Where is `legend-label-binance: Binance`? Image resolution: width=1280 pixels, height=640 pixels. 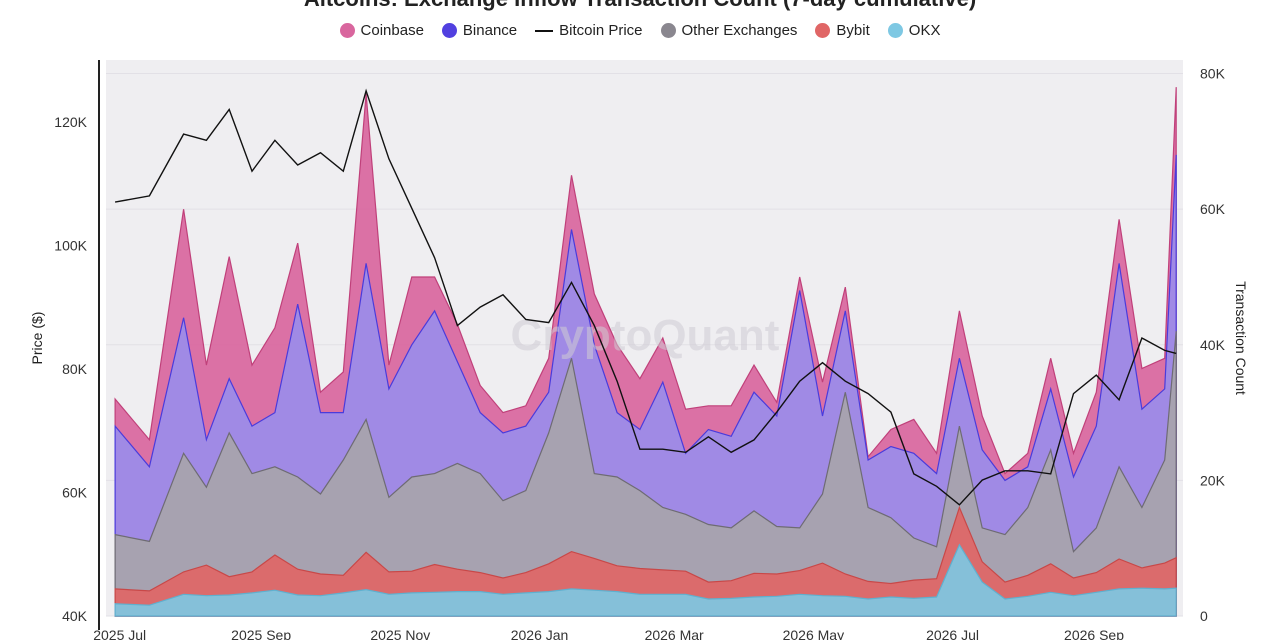
legend-label-binance: Binance is located at coordinates (490, 30).